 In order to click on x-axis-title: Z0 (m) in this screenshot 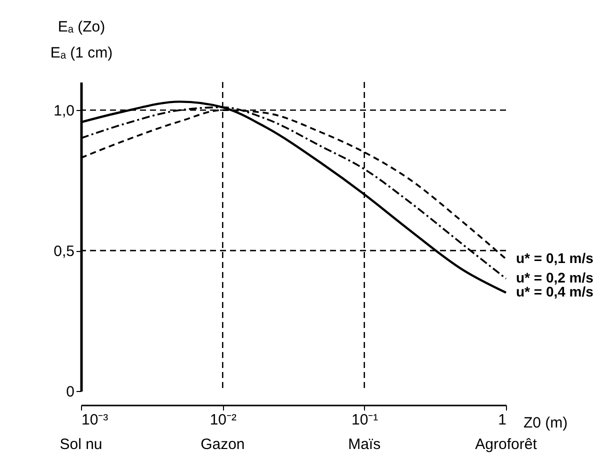, I will do `click(546, 423)`.